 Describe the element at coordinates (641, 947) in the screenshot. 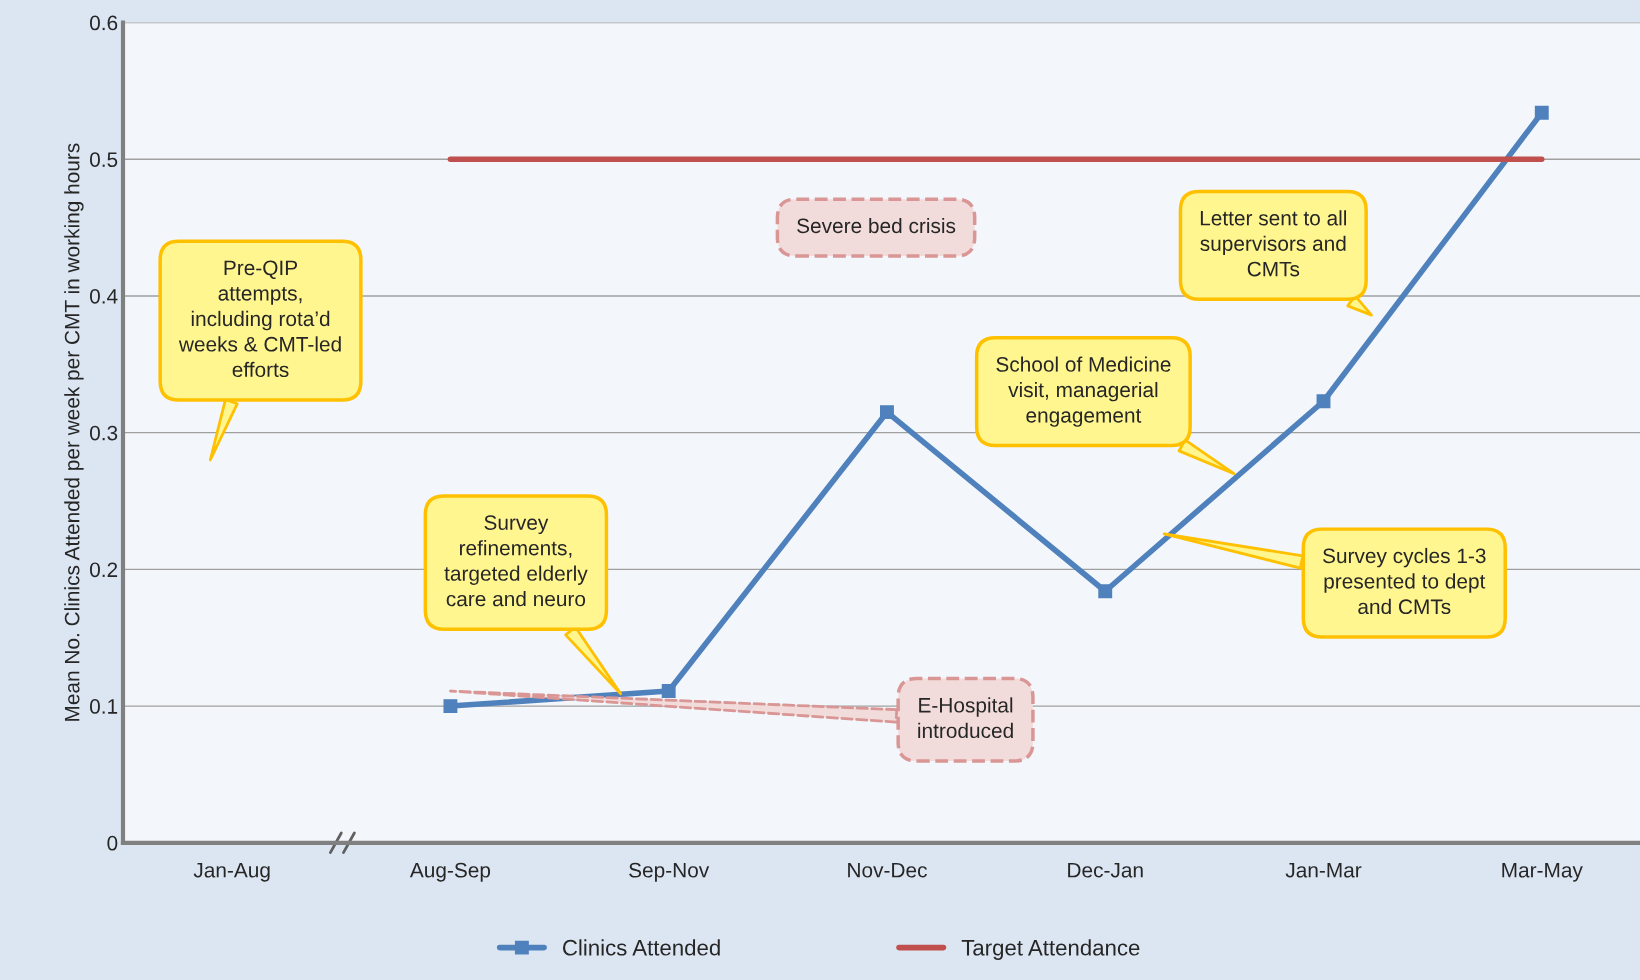

I see `legend-label: Clinics Attended` at that location.